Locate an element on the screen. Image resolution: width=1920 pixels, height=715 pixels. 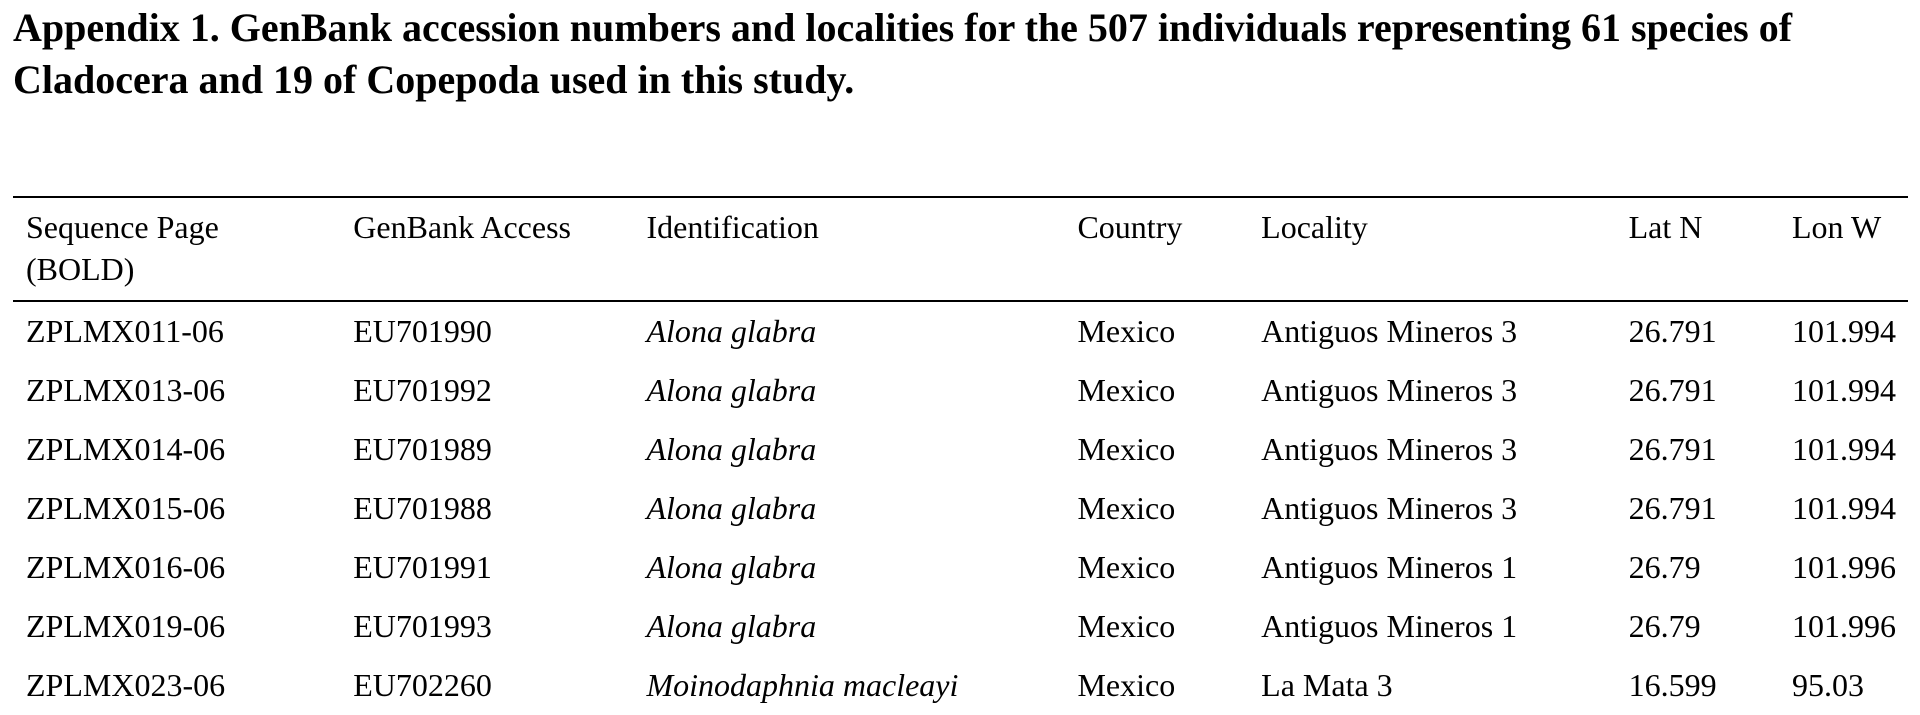
header-sequence-page: Sequence Page (BOLD) is located at coordinates (122, 248).